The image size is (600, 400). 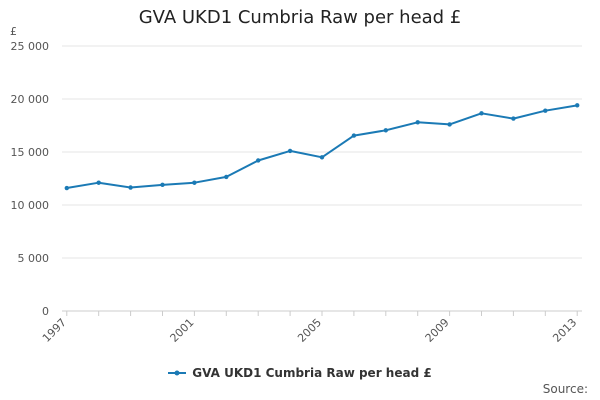 What do you see at coordinates (54, 330) in the screenshot?
I see `x-tick-label: 1997` at bounding box center [54, 330].